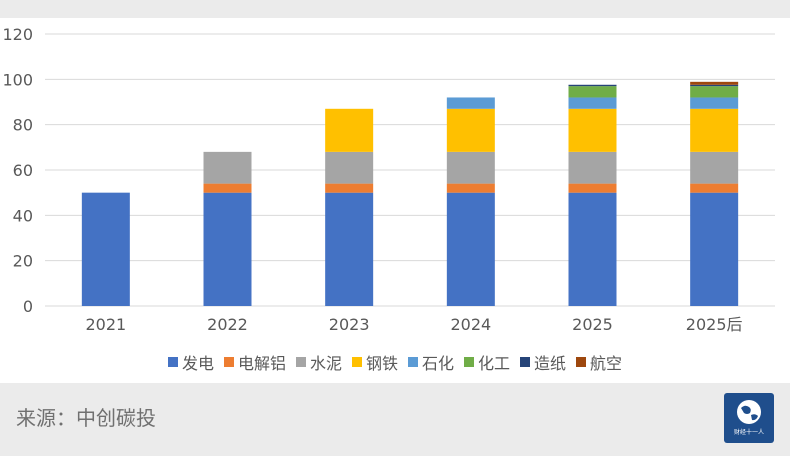 The height and width of the screenshot is (456, 790). I want to click on y-tick-label: 60, so click(23, 170).